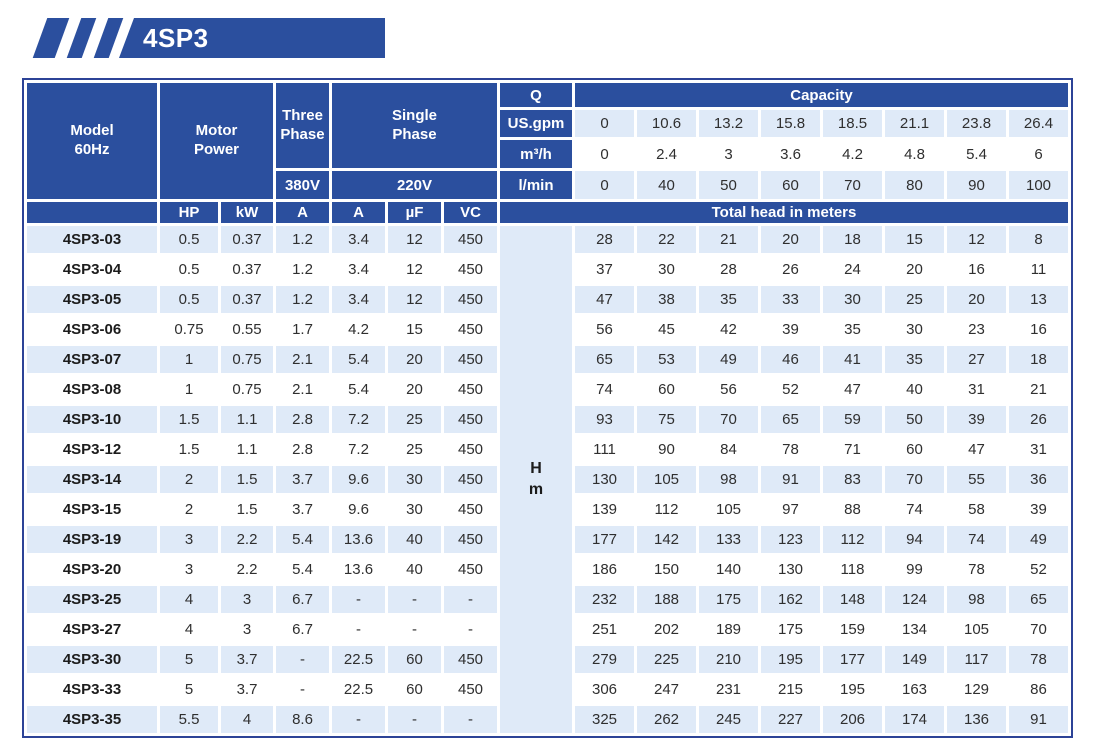  Describe the element at coordinates (203, 38) in the screenshot. I see `title-banner: 4SP3` at that location.